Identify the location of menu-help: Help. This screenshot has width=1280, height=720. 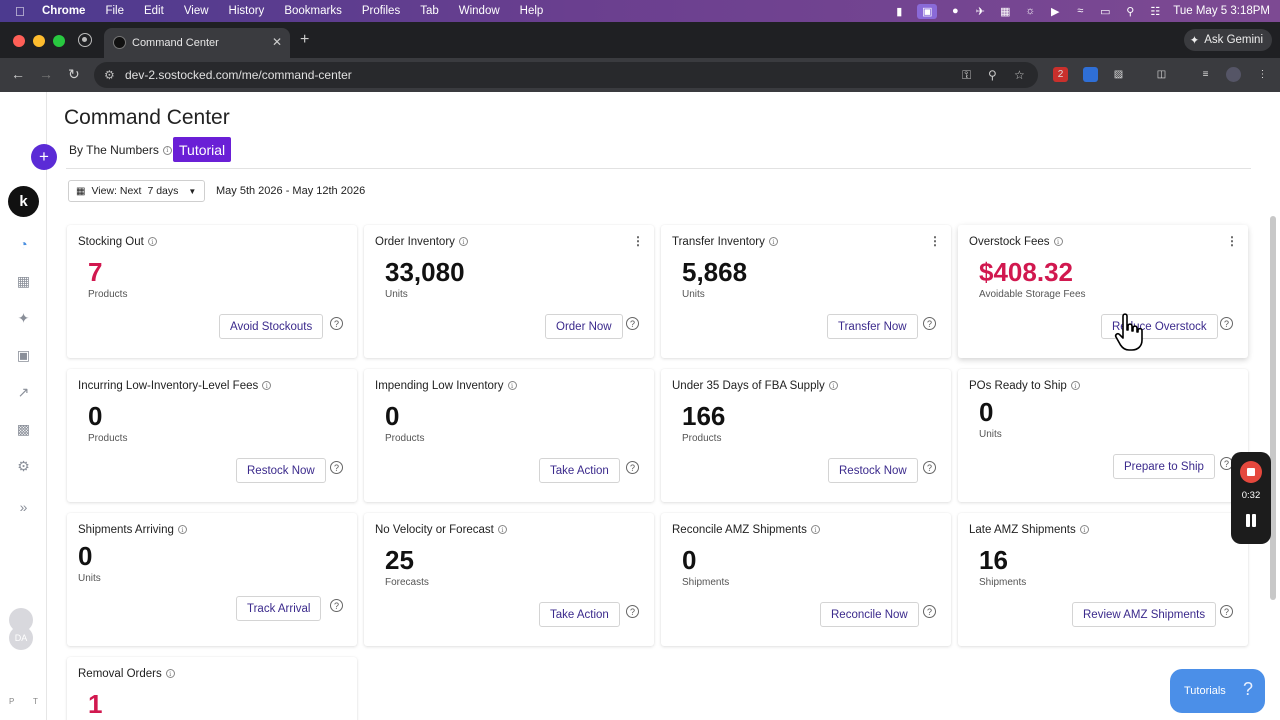
(531, 11).